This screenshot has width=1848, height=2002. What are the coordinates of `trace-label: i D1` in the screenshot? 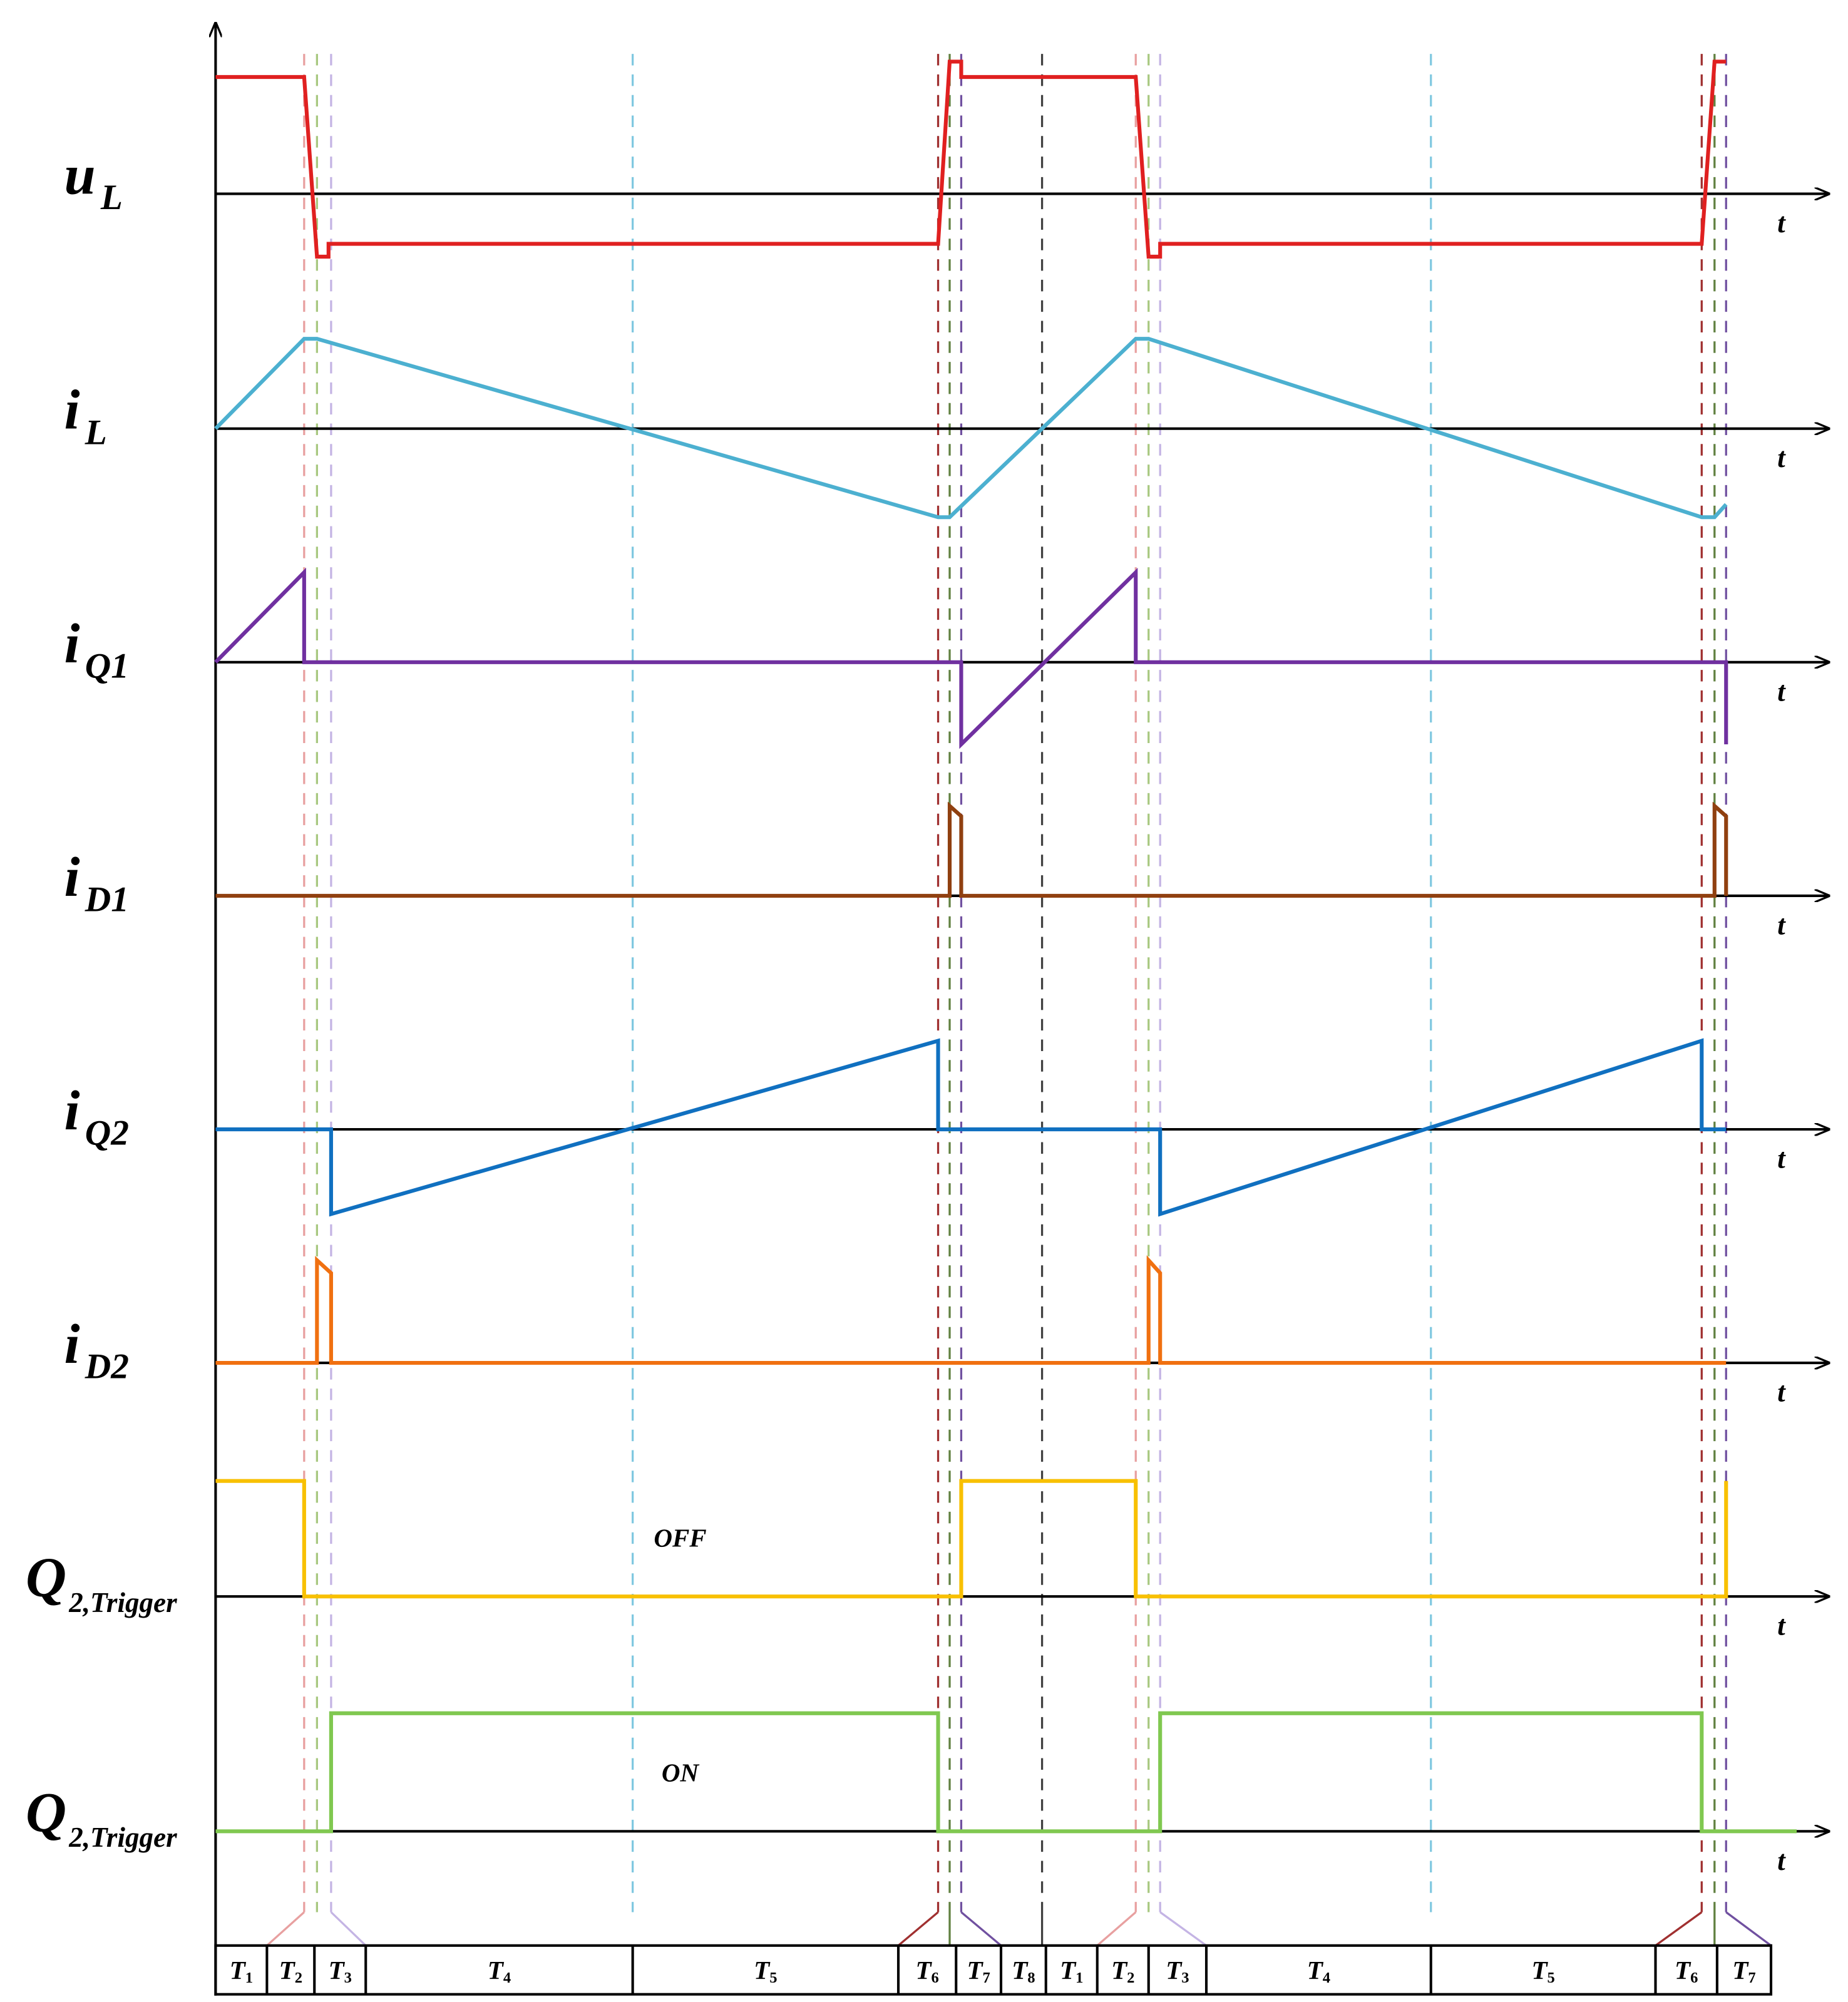 It's located at (96, 883).